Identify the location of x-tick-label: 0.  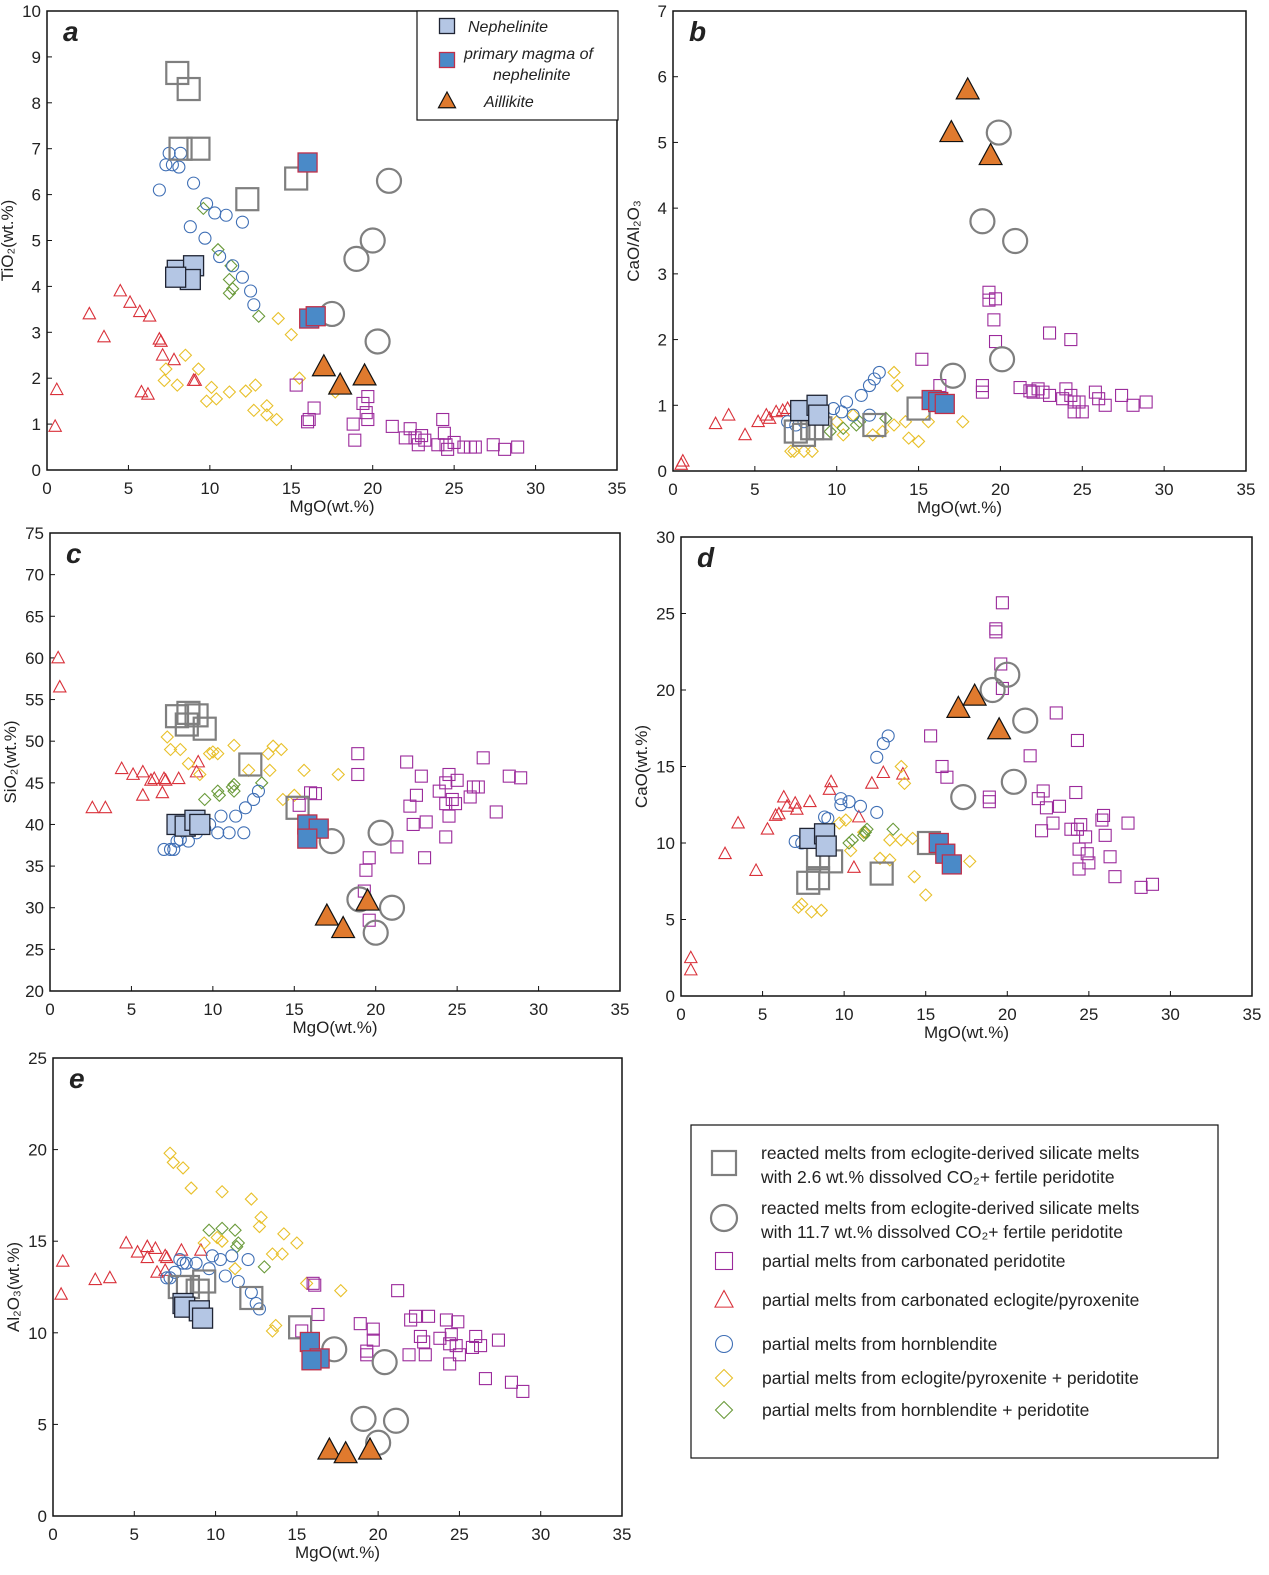
(52, 1534).